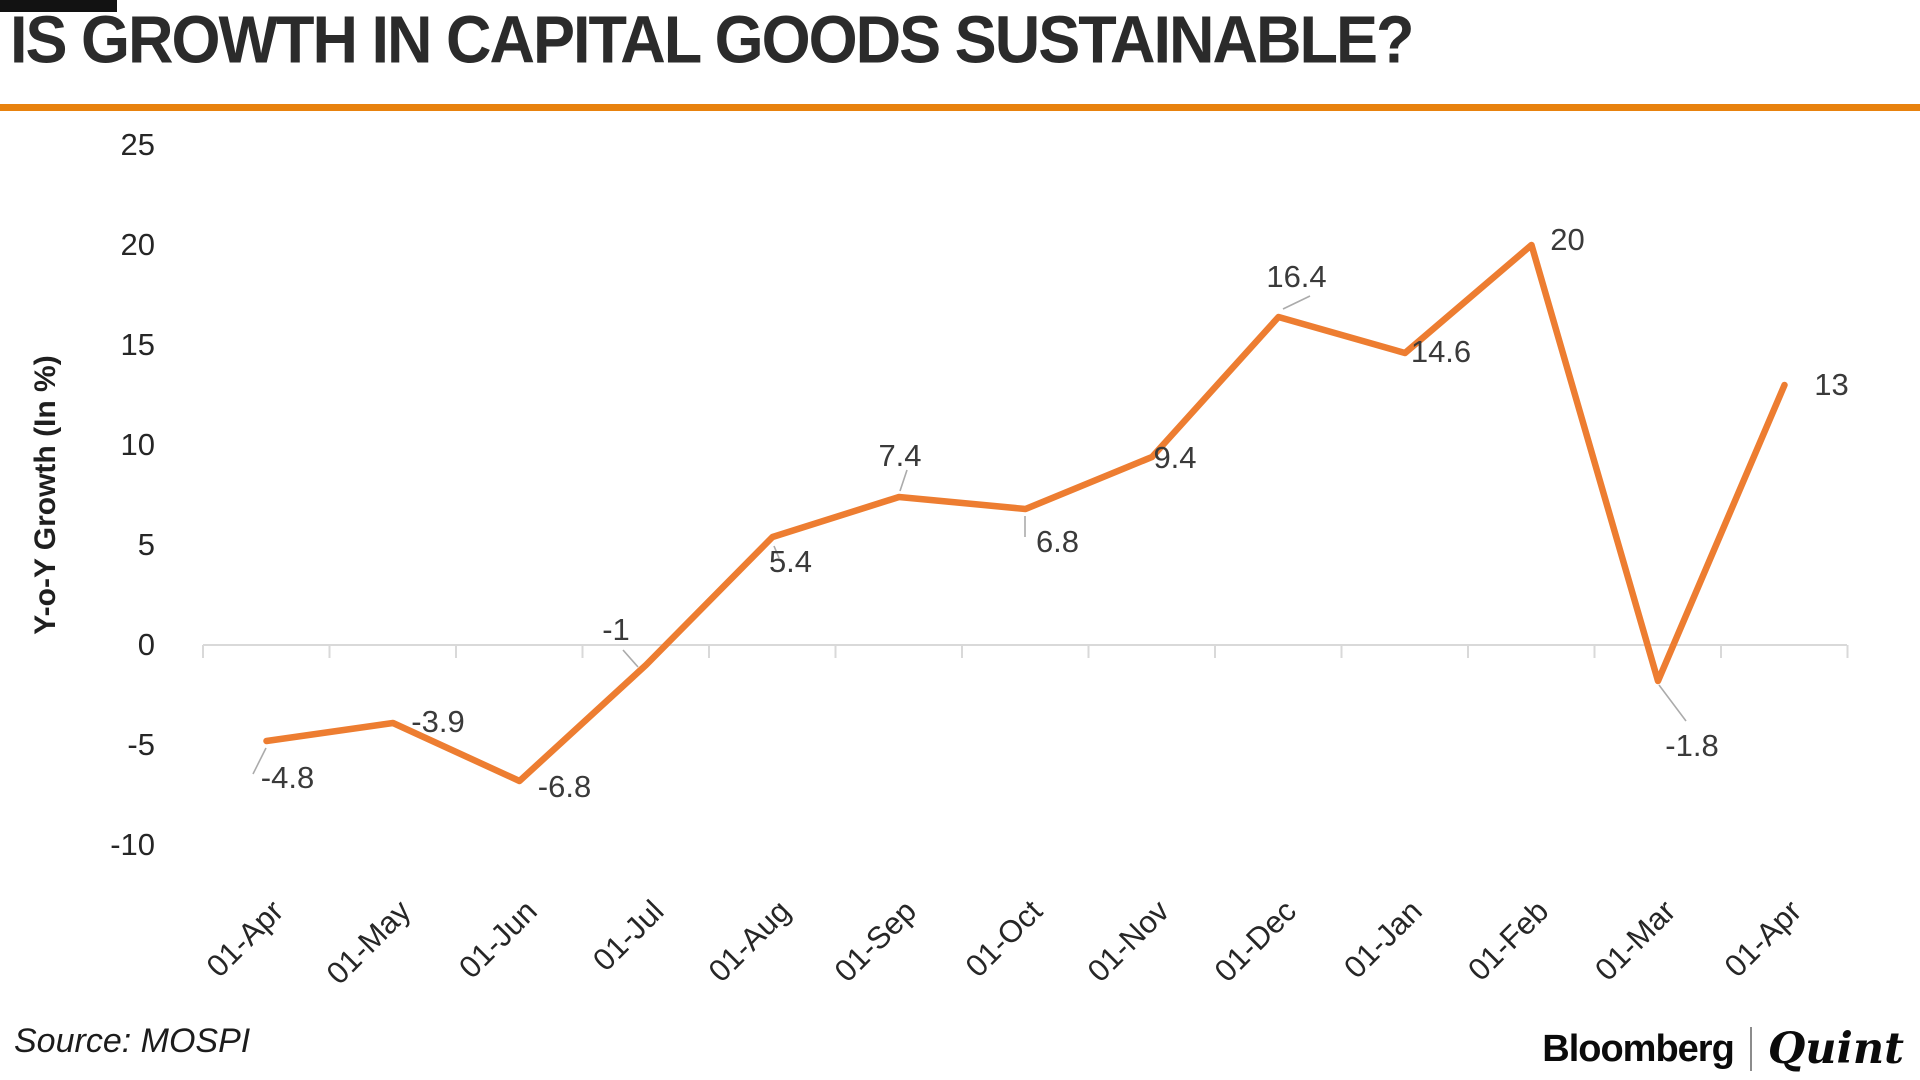  I want to click on chart-title: IS GROWTH IN CAPITAL GOODS SUSTAINABLE?, so click(712, 40).